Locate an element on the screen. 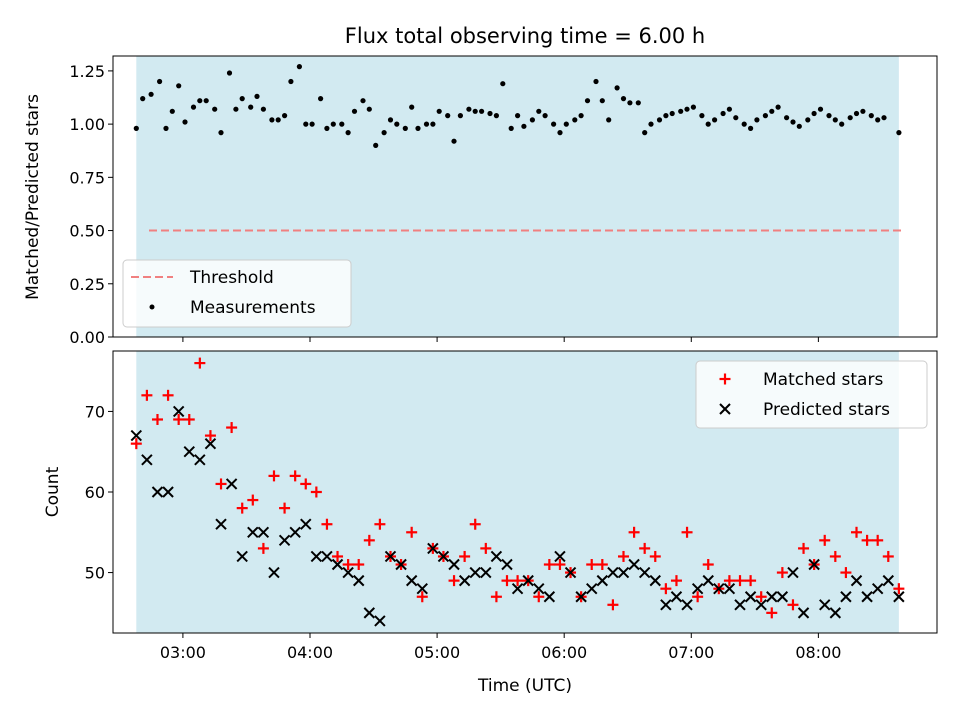 Image resolution: width=960 pixels, height=720 pixels. legend-matched-label: Matched stars is located at coordinates (823, 380).